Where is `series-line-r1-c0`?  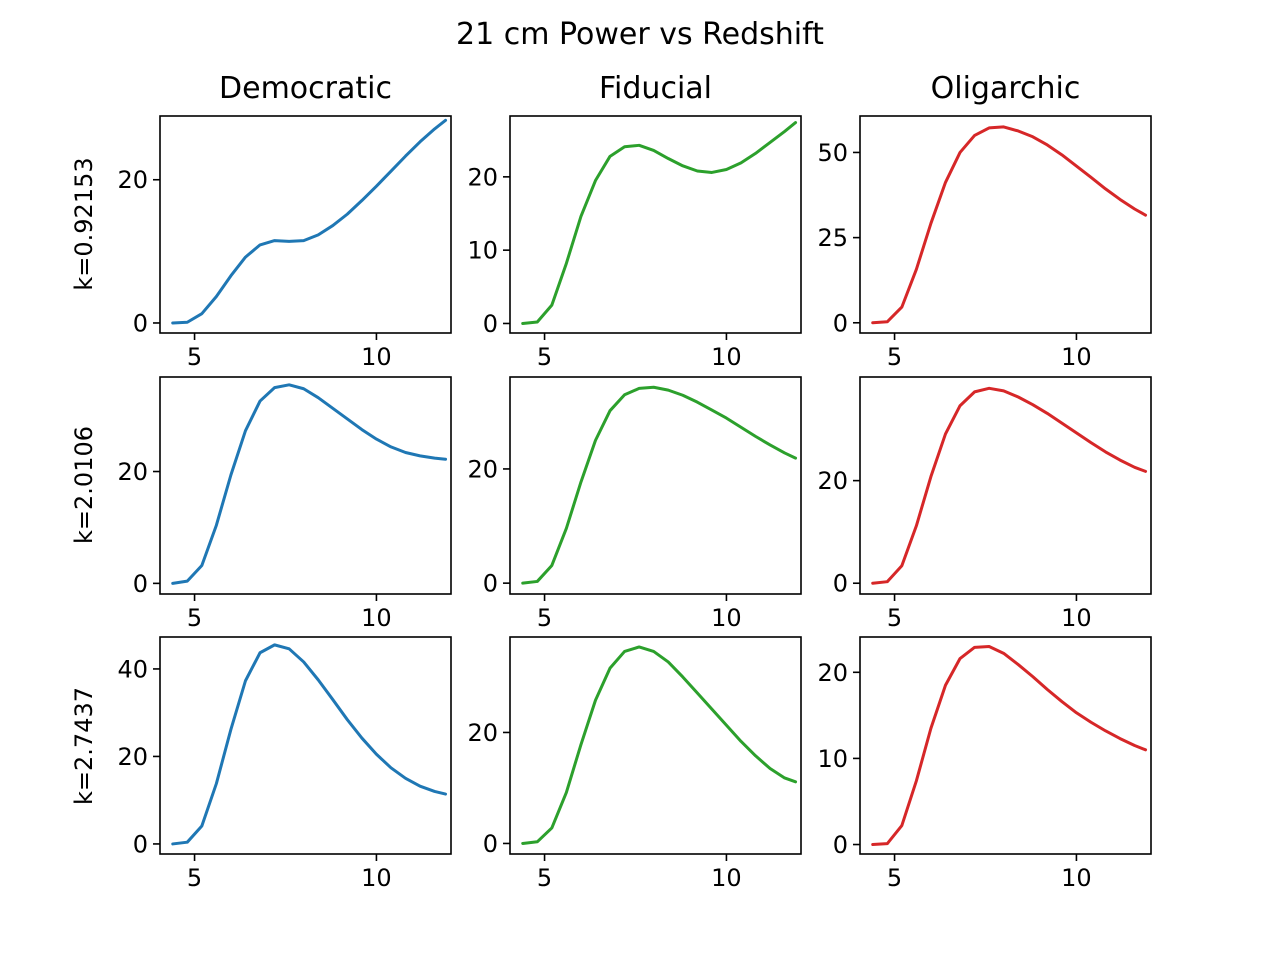 series-line-r1-c0 is located at coordinates (309, 484).